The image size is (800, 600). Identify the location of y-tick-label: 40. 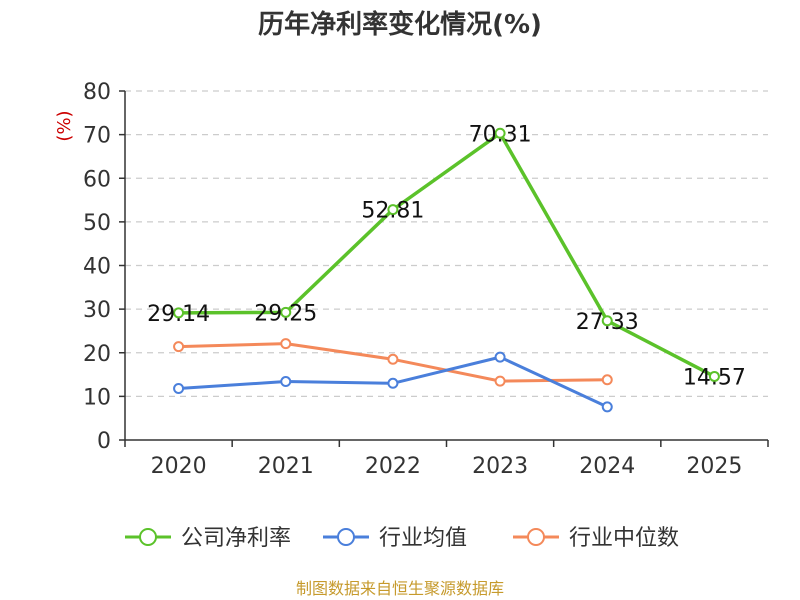
(97, 267).